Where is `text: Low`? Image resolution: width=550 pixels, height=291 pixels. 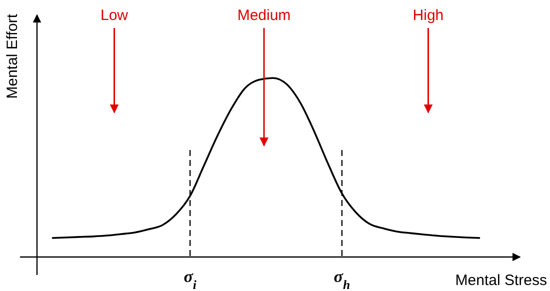 text: Low is located at coordinates (114, 15).